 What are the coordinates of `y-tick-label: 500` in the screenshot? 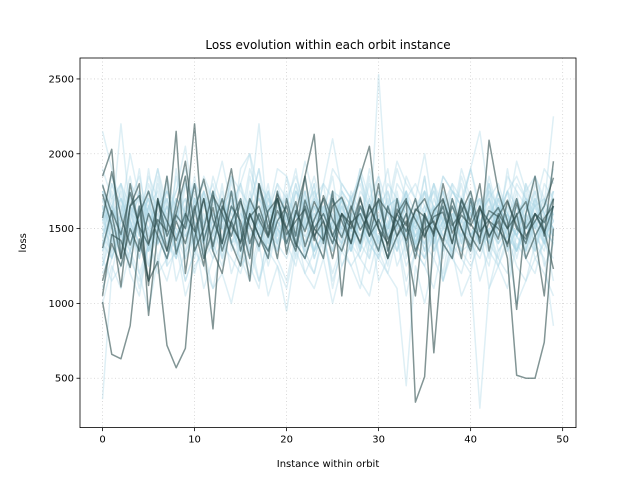 It's located at (64, 379).